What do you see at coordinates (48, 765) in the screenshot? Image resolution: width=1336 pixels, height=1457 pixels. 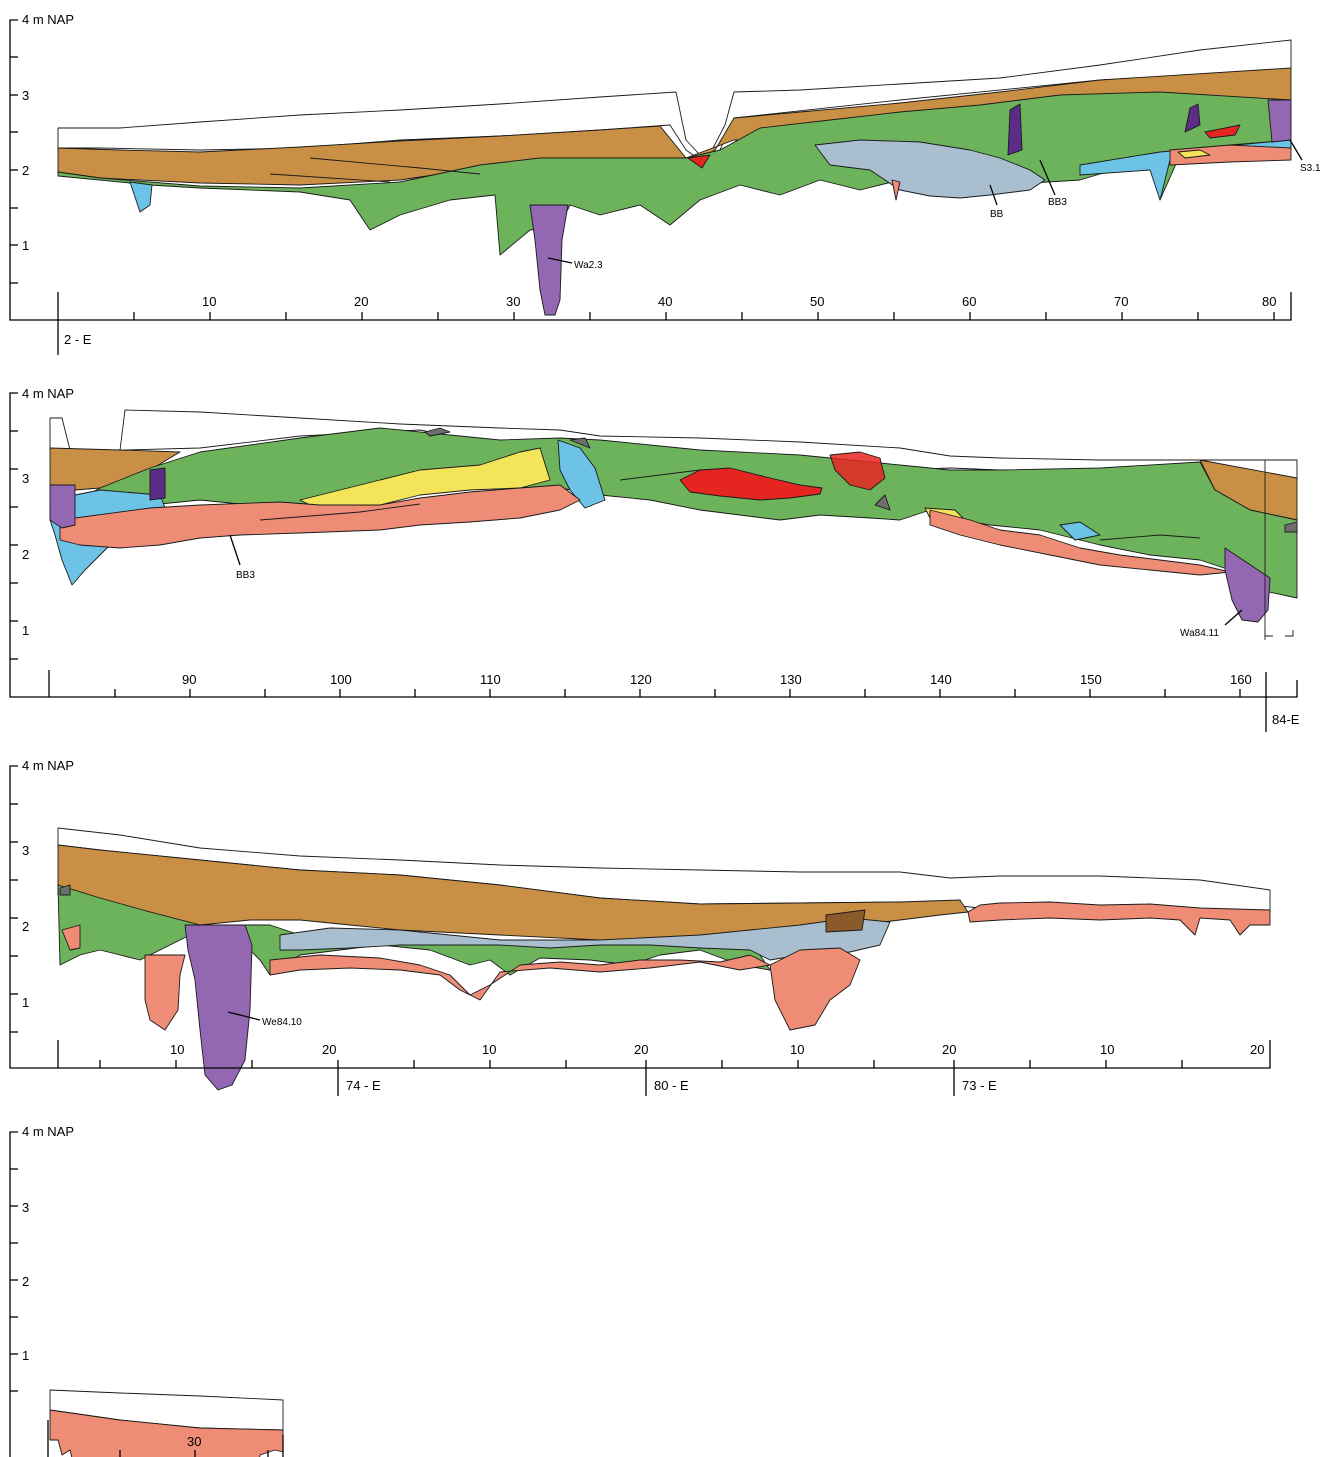 I see `panel-3-unit-label: 4 m NAP` at bounding box center [48, 765].